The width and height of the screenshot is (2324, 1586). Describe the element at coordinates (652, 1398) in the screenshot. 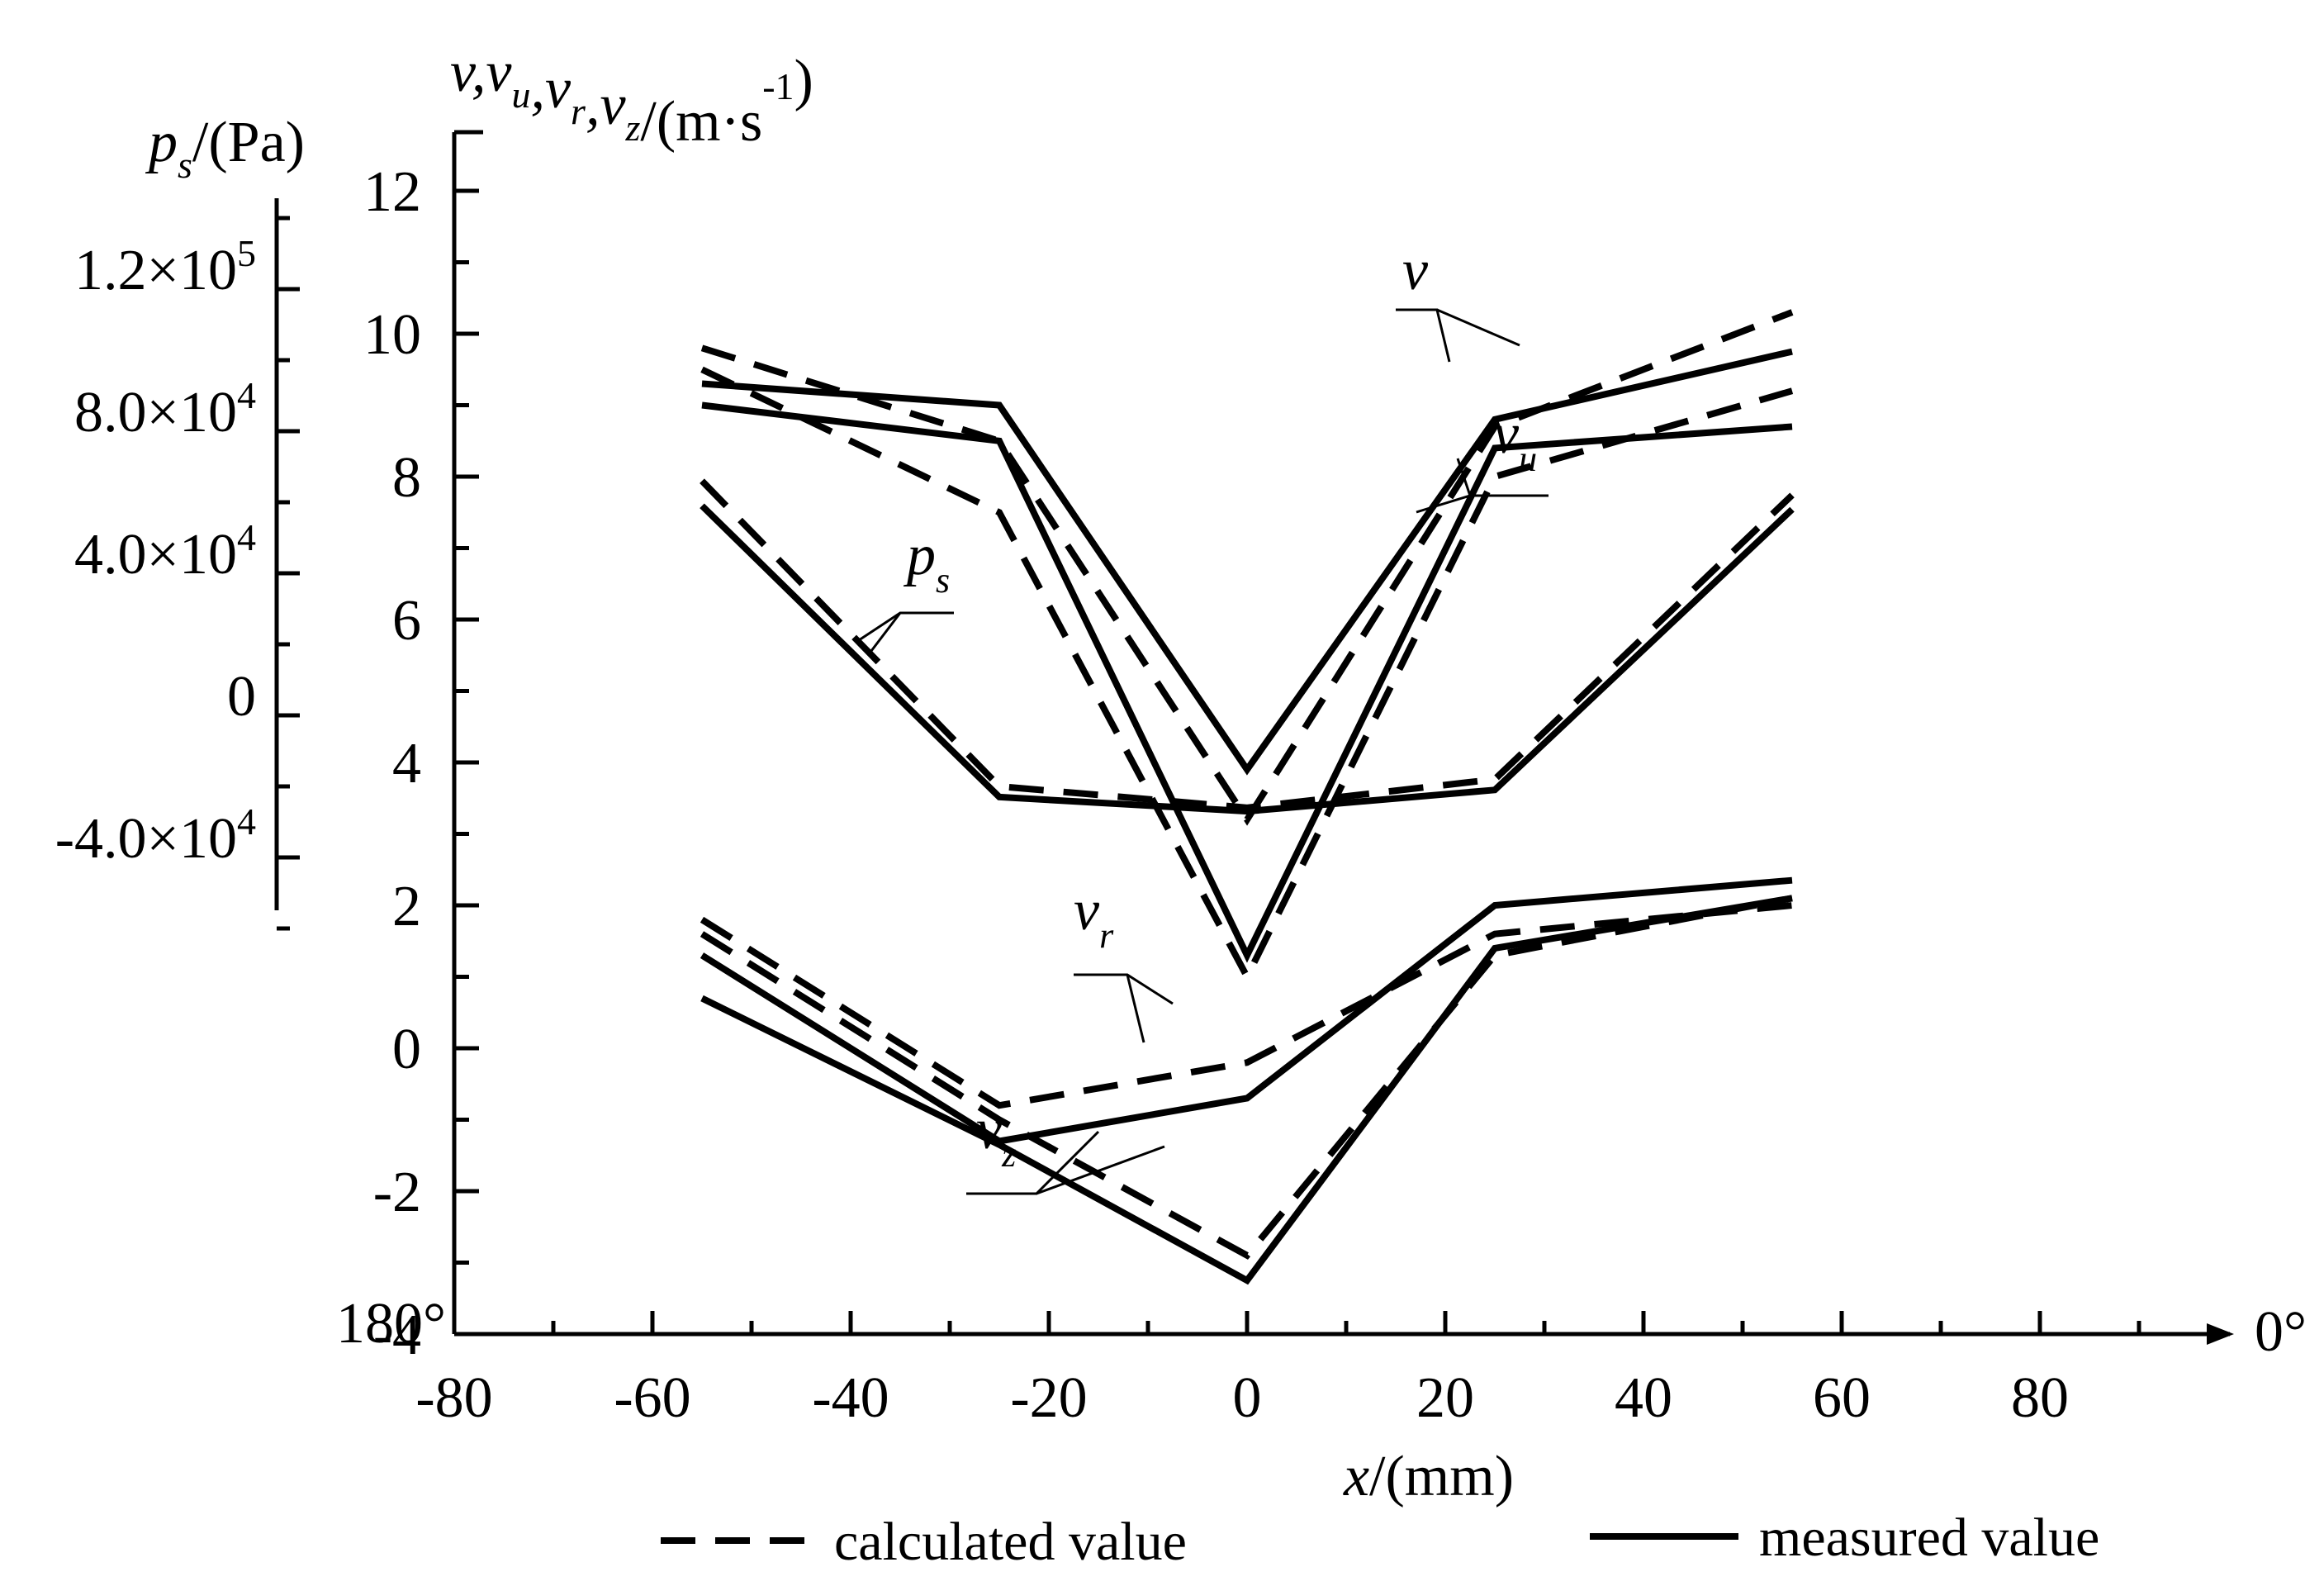

I see `x-tick-label: -60` at that location.